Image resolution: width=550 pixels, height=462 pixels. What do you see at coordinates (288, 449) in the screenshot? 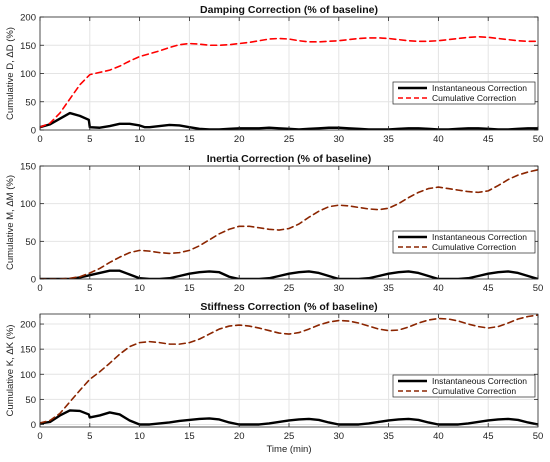
I see `x-axis-label: Time (min)` at bounding box center [288, 449].